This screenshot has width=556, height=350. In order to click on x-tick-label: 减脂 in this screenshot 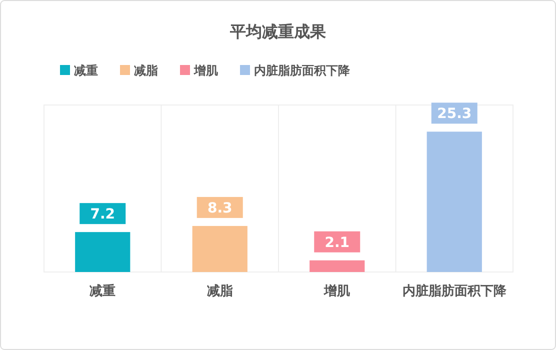, I will do `click(219, 291)`.